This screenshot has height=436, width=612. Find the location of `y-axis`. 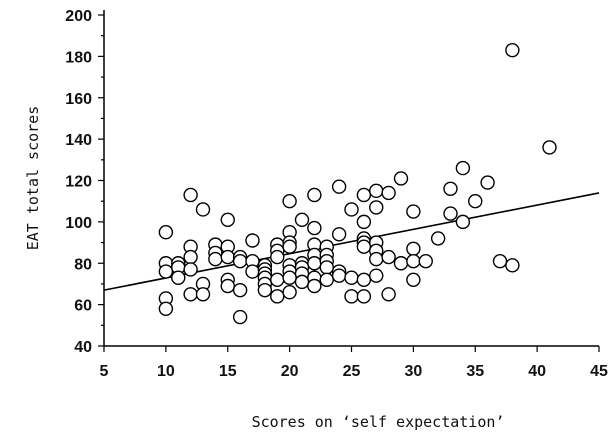

y-axis is located at coordinates (101, 178).